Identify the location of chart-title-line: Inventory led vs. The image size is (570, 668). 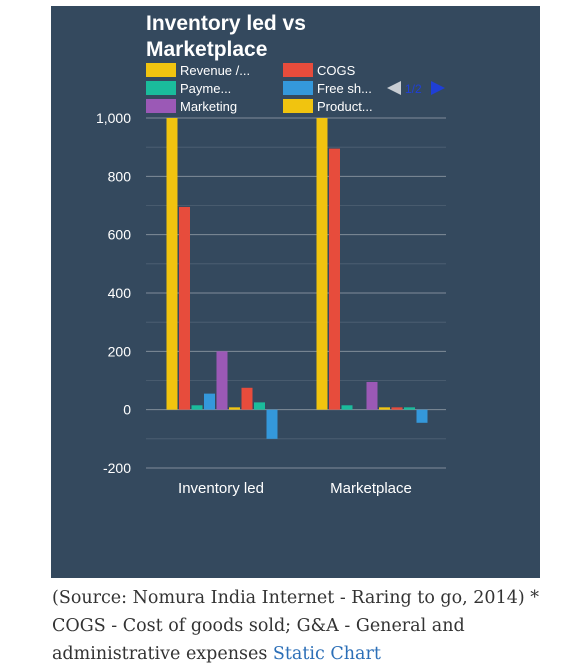
(226, 23).